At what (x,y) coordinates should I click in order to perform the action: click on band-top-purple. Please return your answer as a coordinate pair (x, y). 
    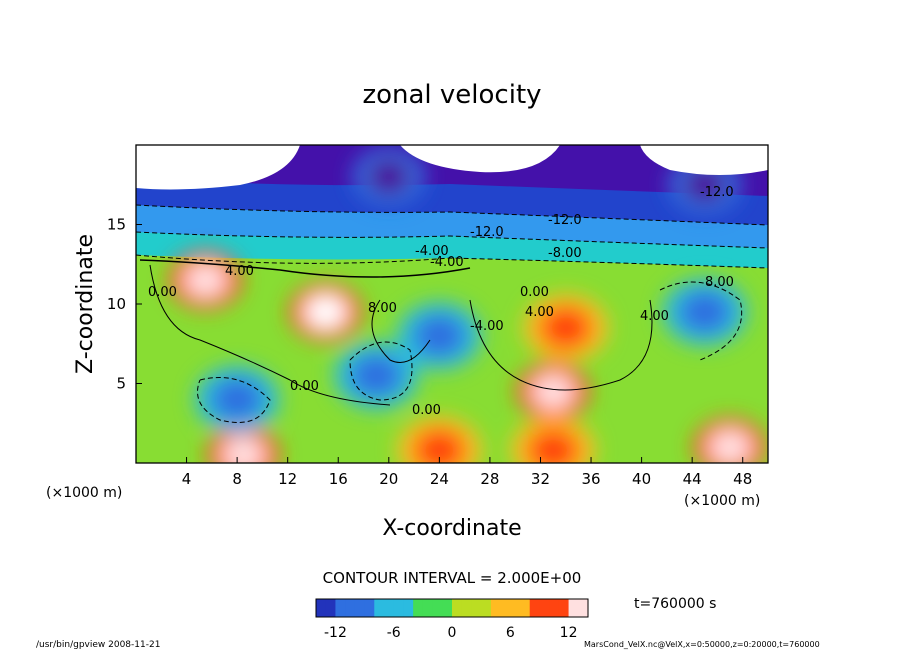
    Looking at the image, I should click on (452, 170).